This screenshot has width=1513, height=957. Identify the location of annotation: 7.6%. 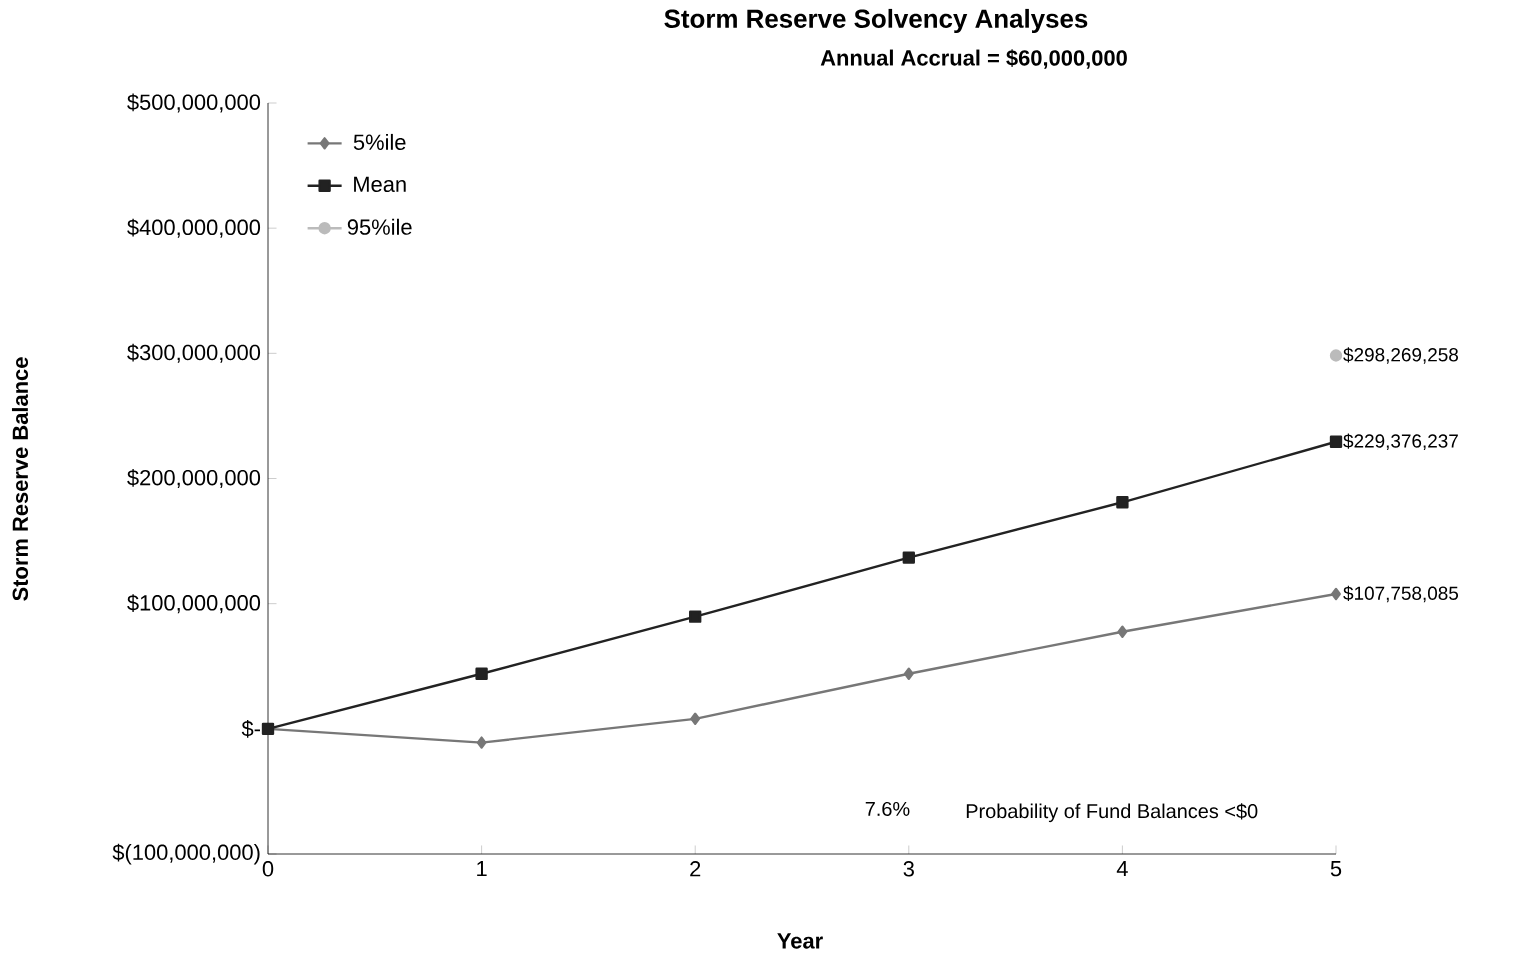
(887, 808).